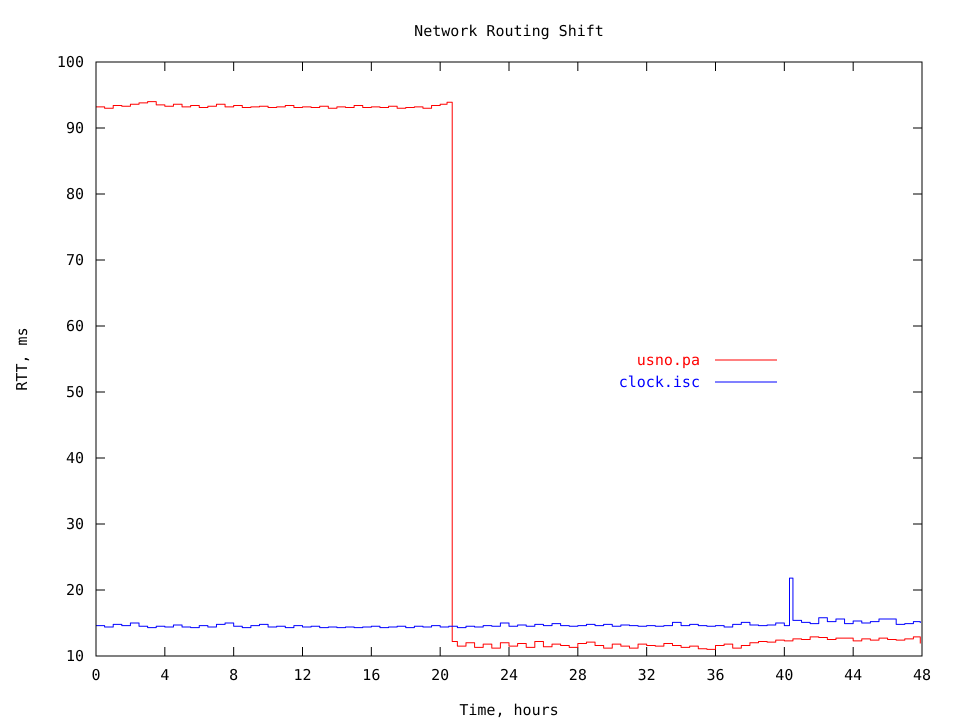 The width and height of the screenshot is (960, 720). I want to click on x-tick-label: 44, so click(853, 675).